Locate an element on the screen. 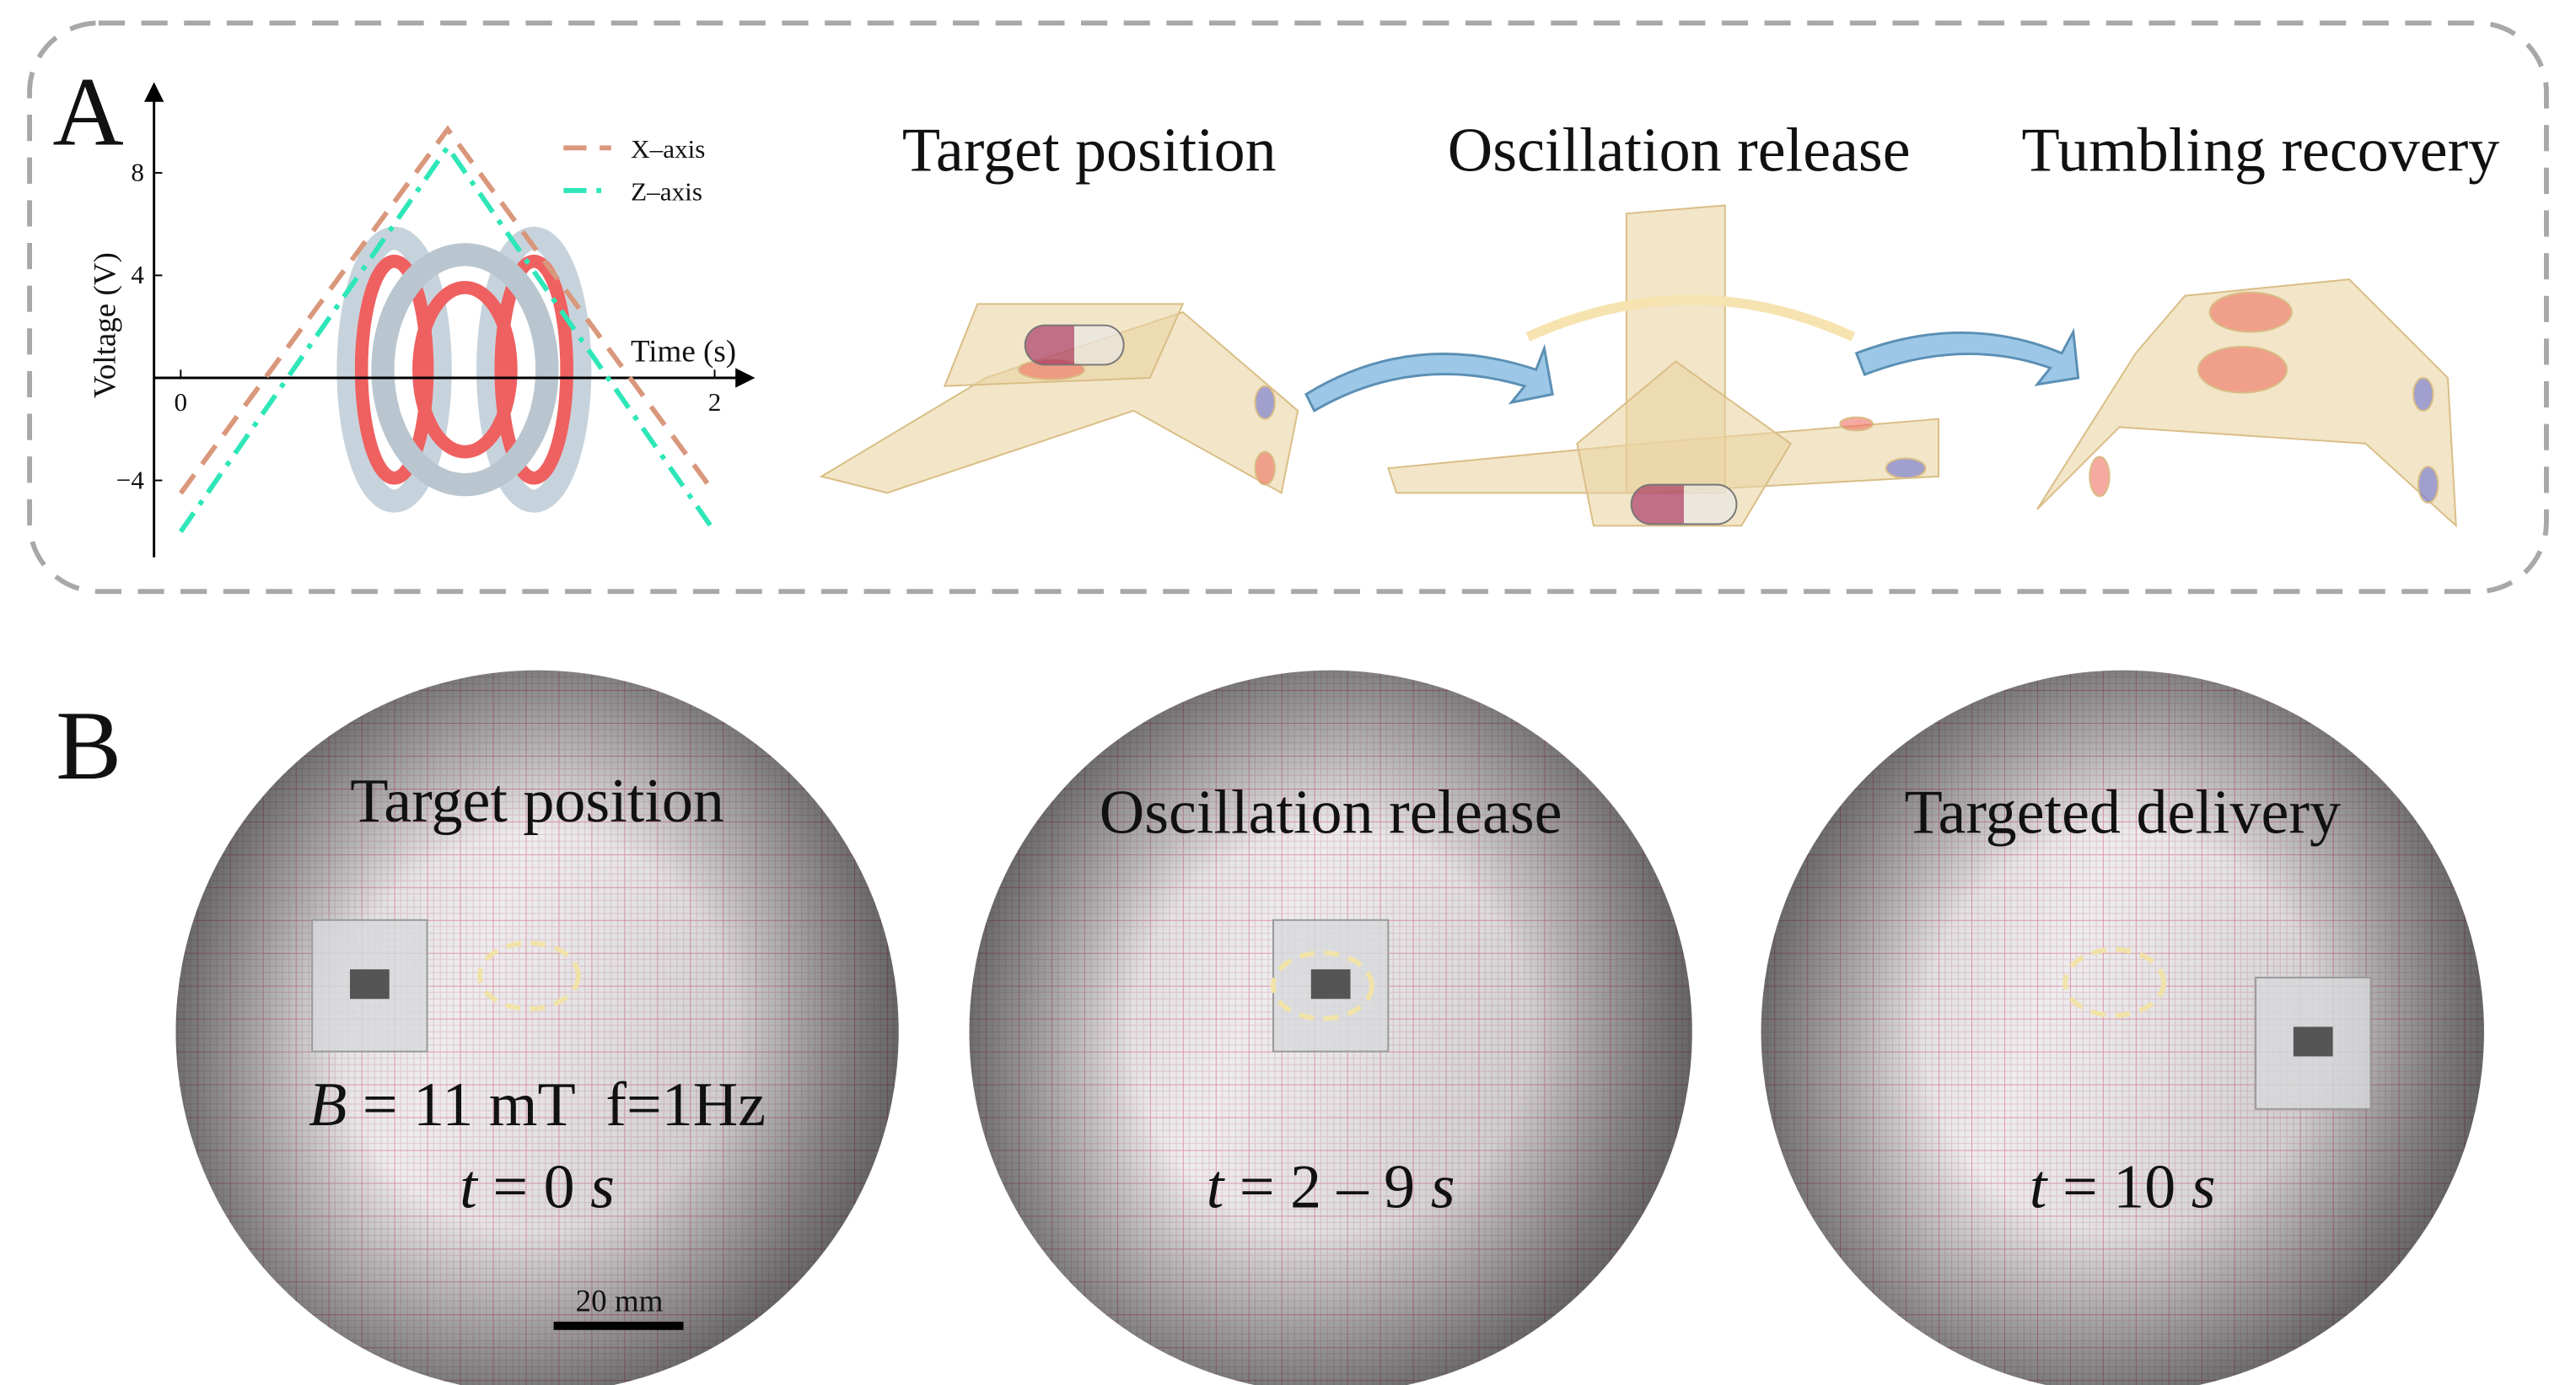 The height and width of the screenshot is (1385, 2576). condition-part: = 2 – 9 is located at coordinates (1327, 1187).